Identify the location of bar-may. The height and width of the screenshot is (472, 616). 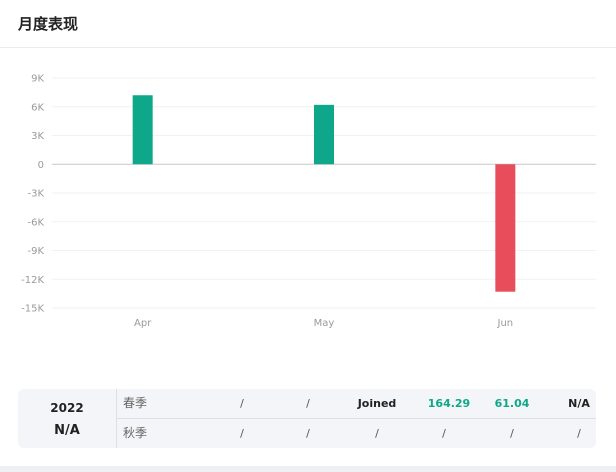
(324, 134).